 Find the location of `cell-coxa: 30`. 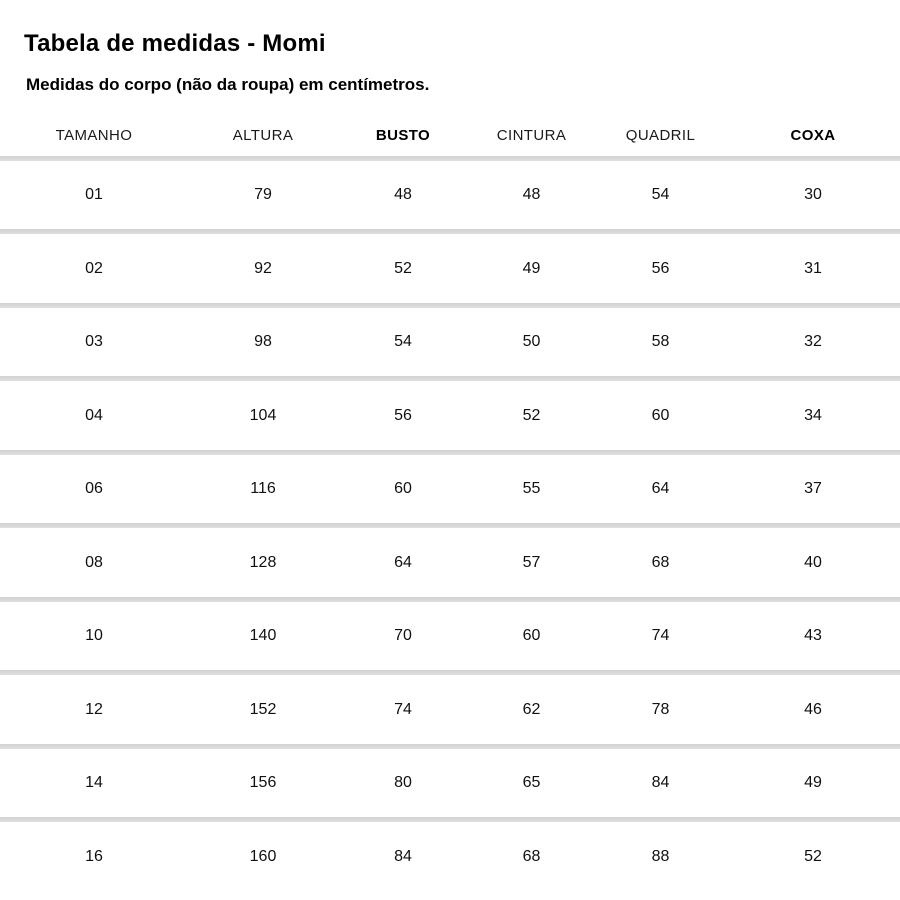

cell-coxa: 30 is located at coordinates (813, 195).